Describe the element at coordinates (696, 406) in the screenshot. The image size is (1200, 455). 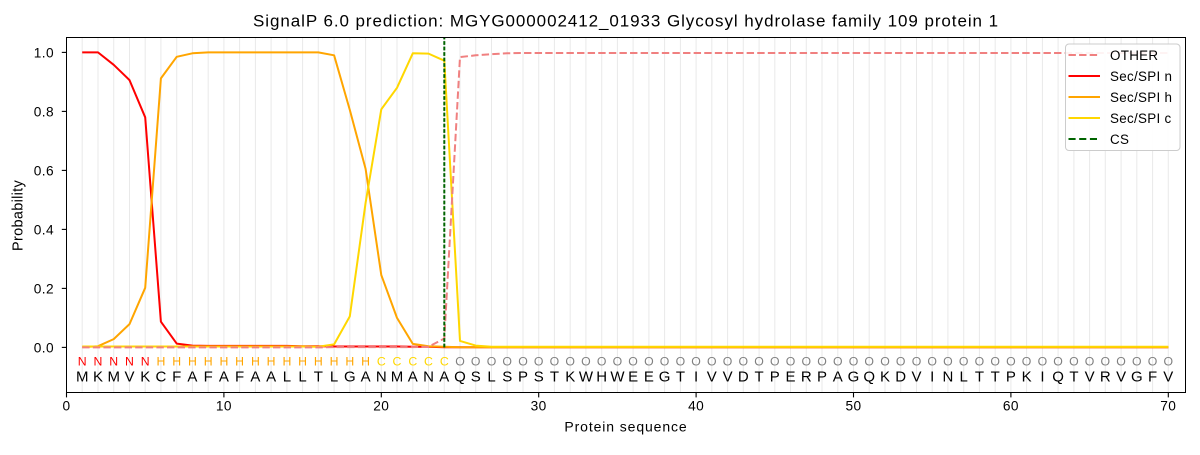
I see `svg-text: 40` at that location.